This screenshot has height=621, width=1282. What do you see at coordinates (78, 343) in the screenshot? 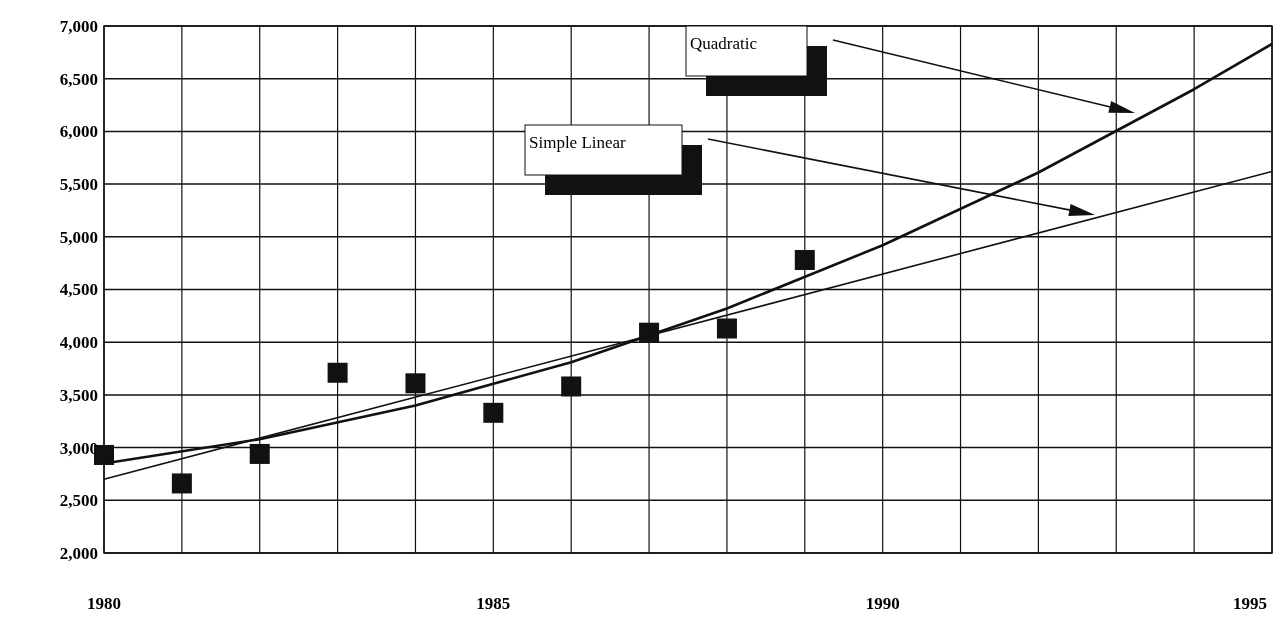
I see `y-tick-label: 4,000` at bounding box center [78, 343].